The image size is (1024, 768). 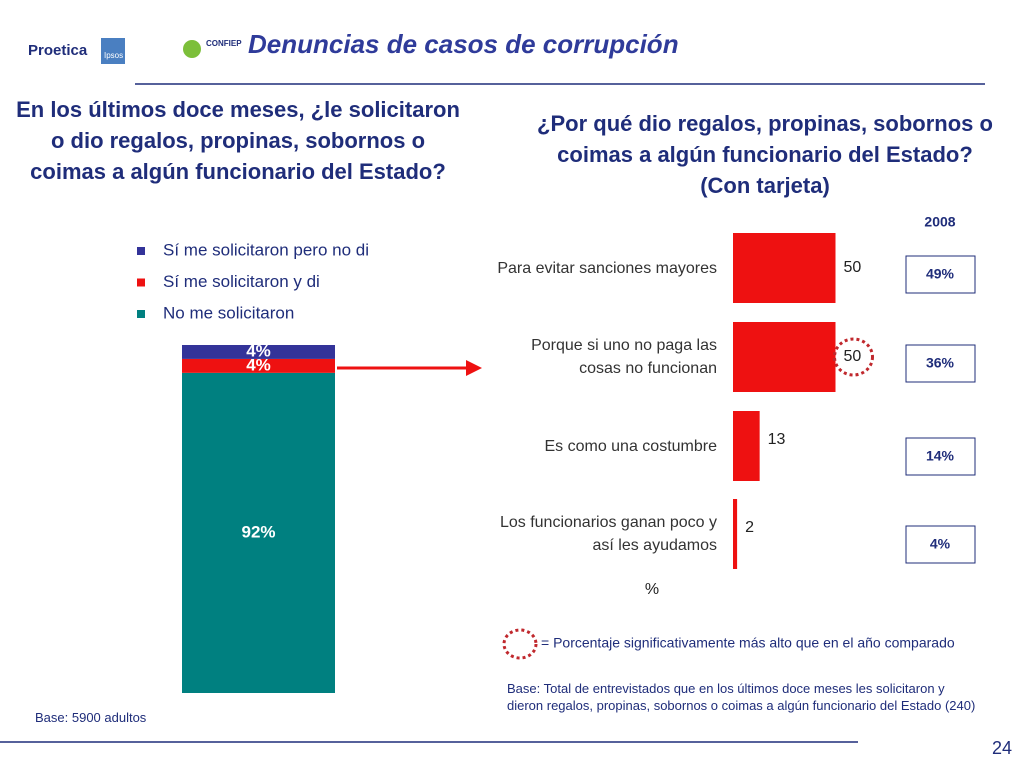 I want to click on logo: Proetica, so click(x=58, y=50).